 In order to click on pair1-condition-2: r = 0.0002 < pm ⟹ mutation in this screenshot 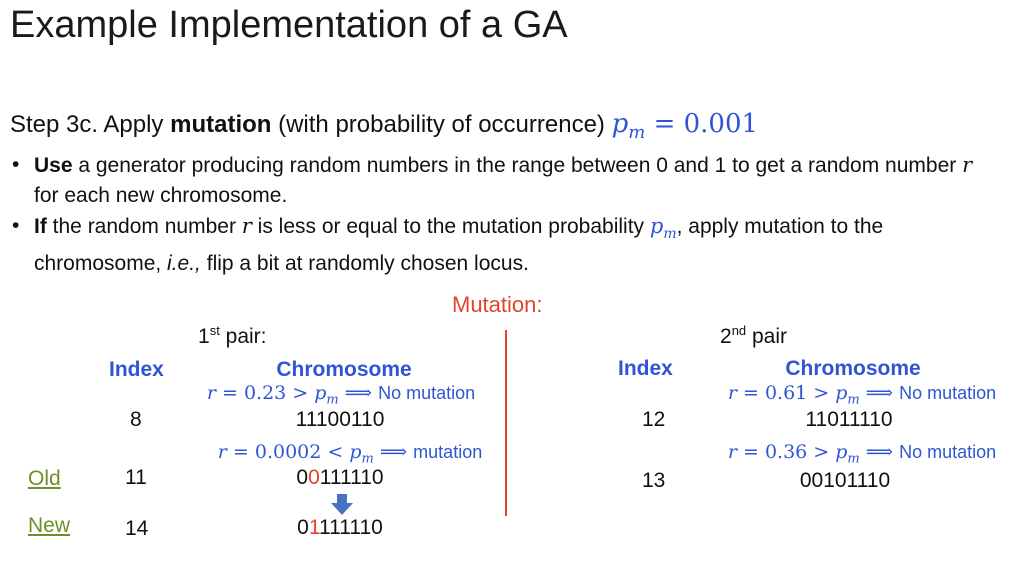, I will do `click(350, 454)`.